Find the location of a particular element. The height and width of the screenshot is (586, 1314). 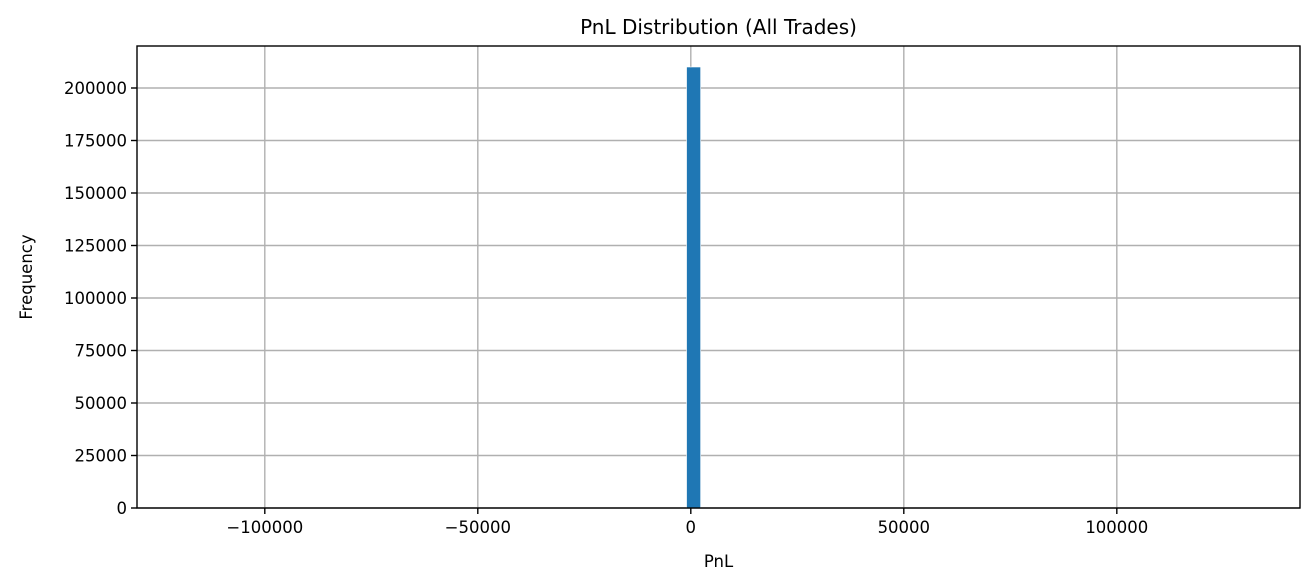

histogram-bar is located at coordinates (693, 287).